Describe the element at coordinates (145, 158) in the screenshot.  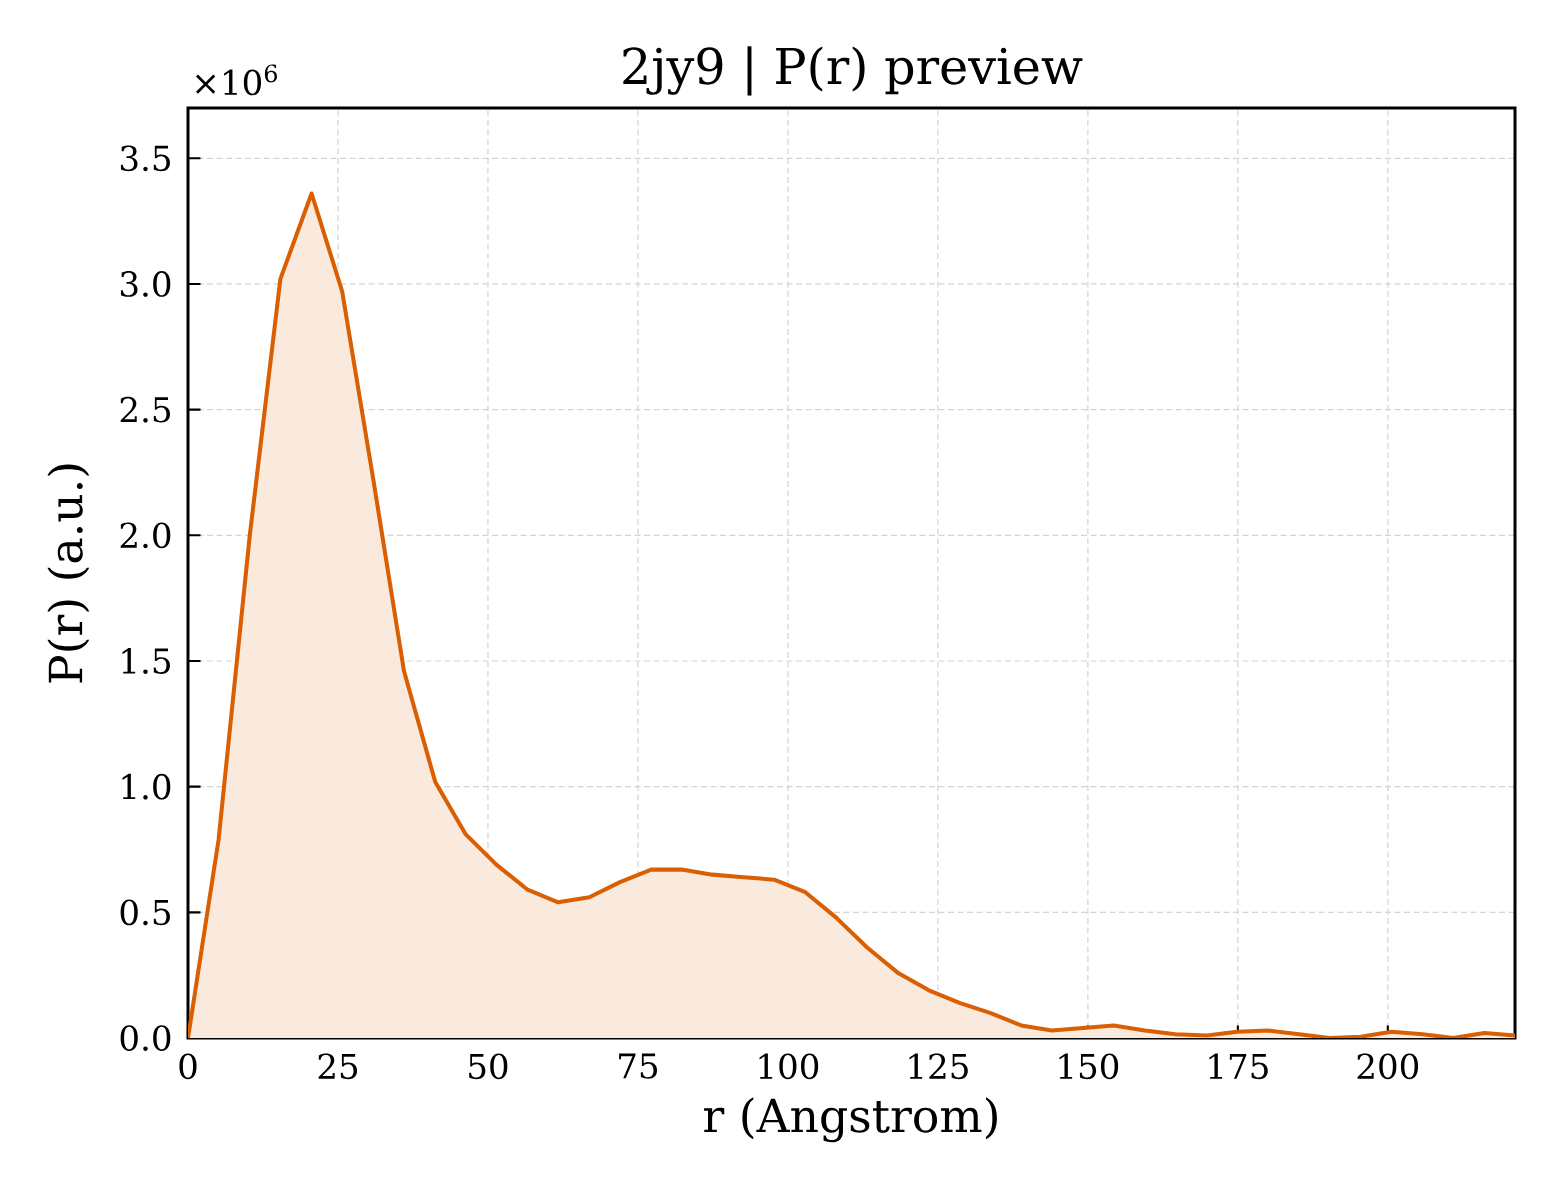
I see `y-tick-label: 3.5` at that location.